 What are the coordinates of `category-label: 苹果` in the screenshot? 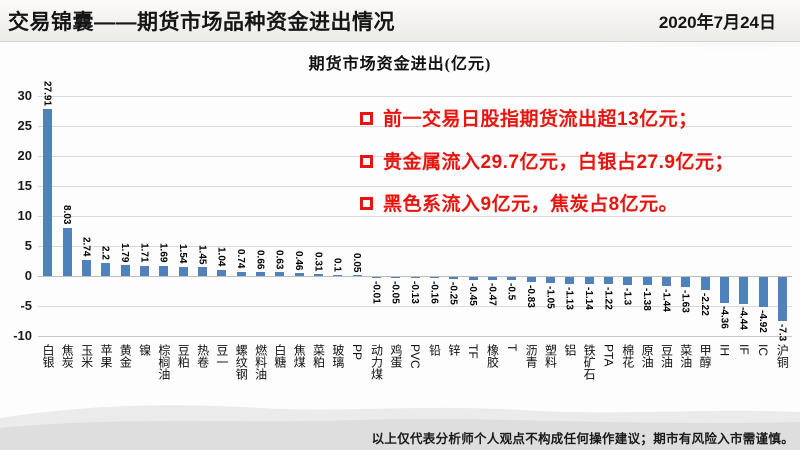 It's located at (105, 356).